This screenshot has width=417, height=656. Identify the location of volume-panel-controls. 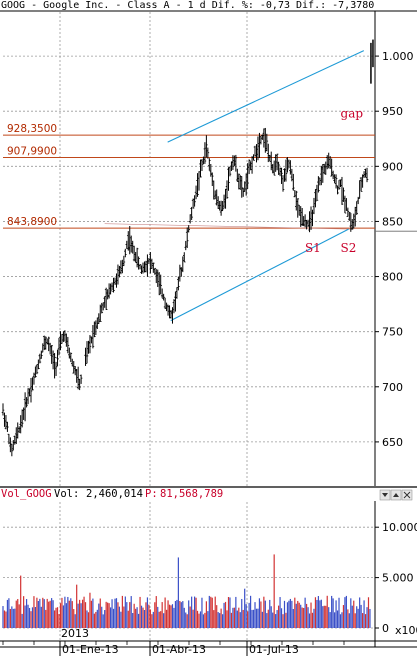
(396, 495).